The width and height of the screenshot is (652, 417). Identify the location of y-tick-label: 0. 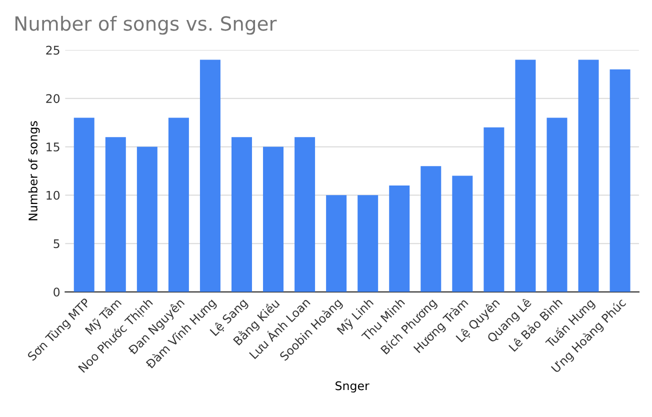
(57, 292).